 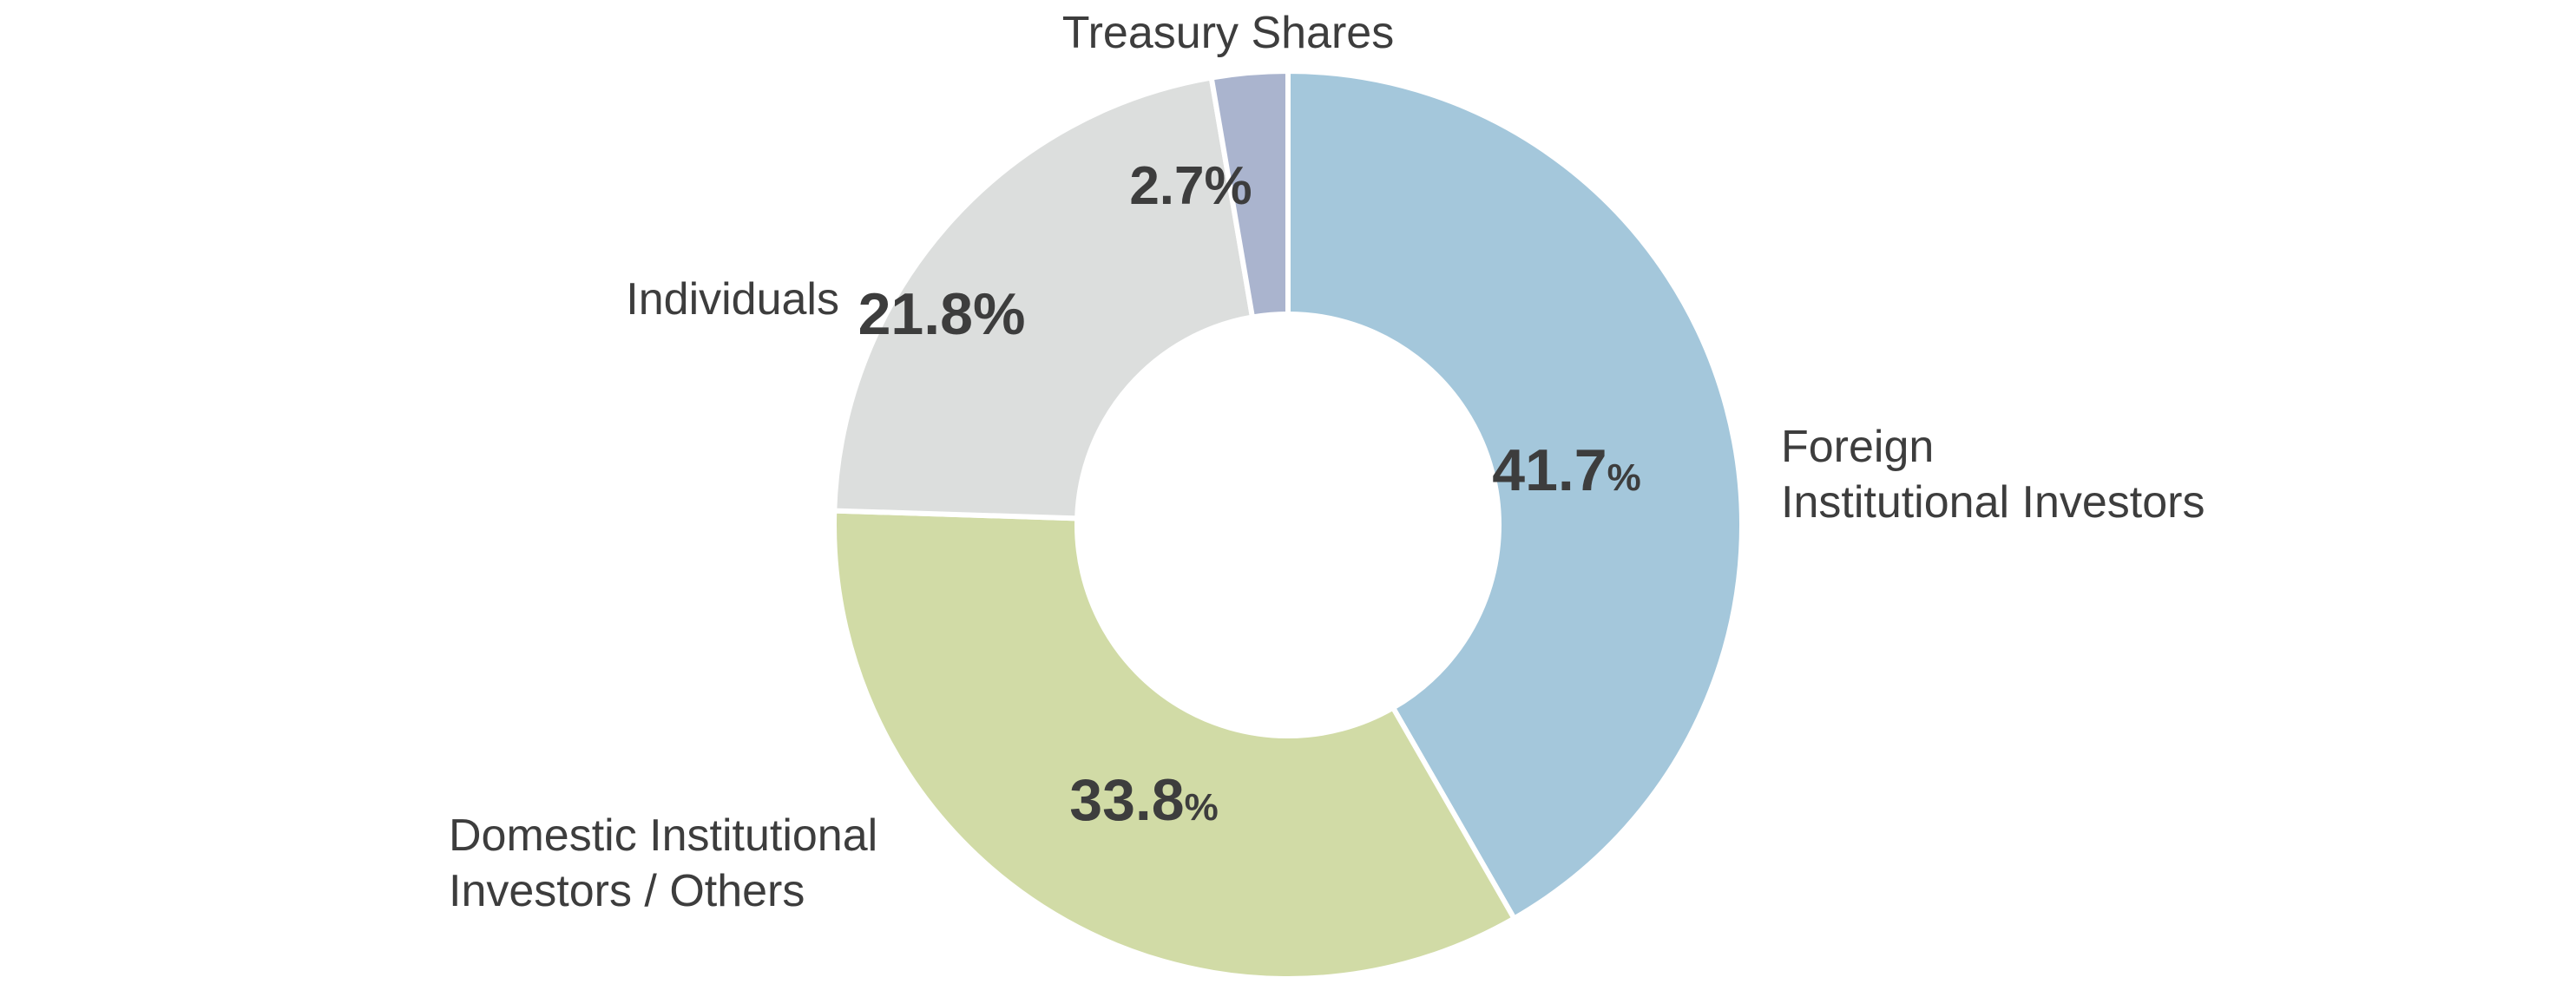 What do you see at coordinates (1566, 470) in the screenshot?
I see `slice-value-label: 41.7%` at bounding box center [1566, 470].